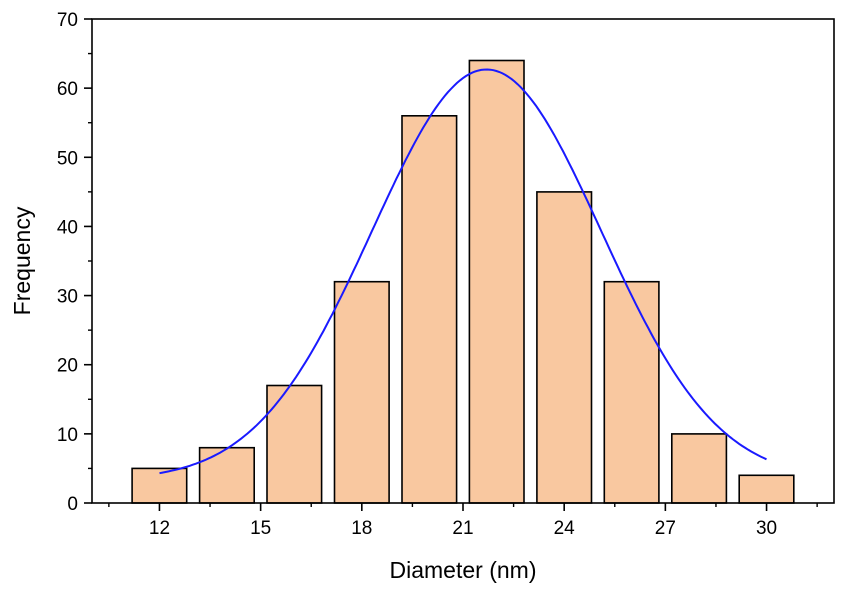 The height and width of the screenshot is (596, 850). Describe the element at coordinates (67, 89) in the screenshot. I see `y-tick-label-60: 60` at that location.